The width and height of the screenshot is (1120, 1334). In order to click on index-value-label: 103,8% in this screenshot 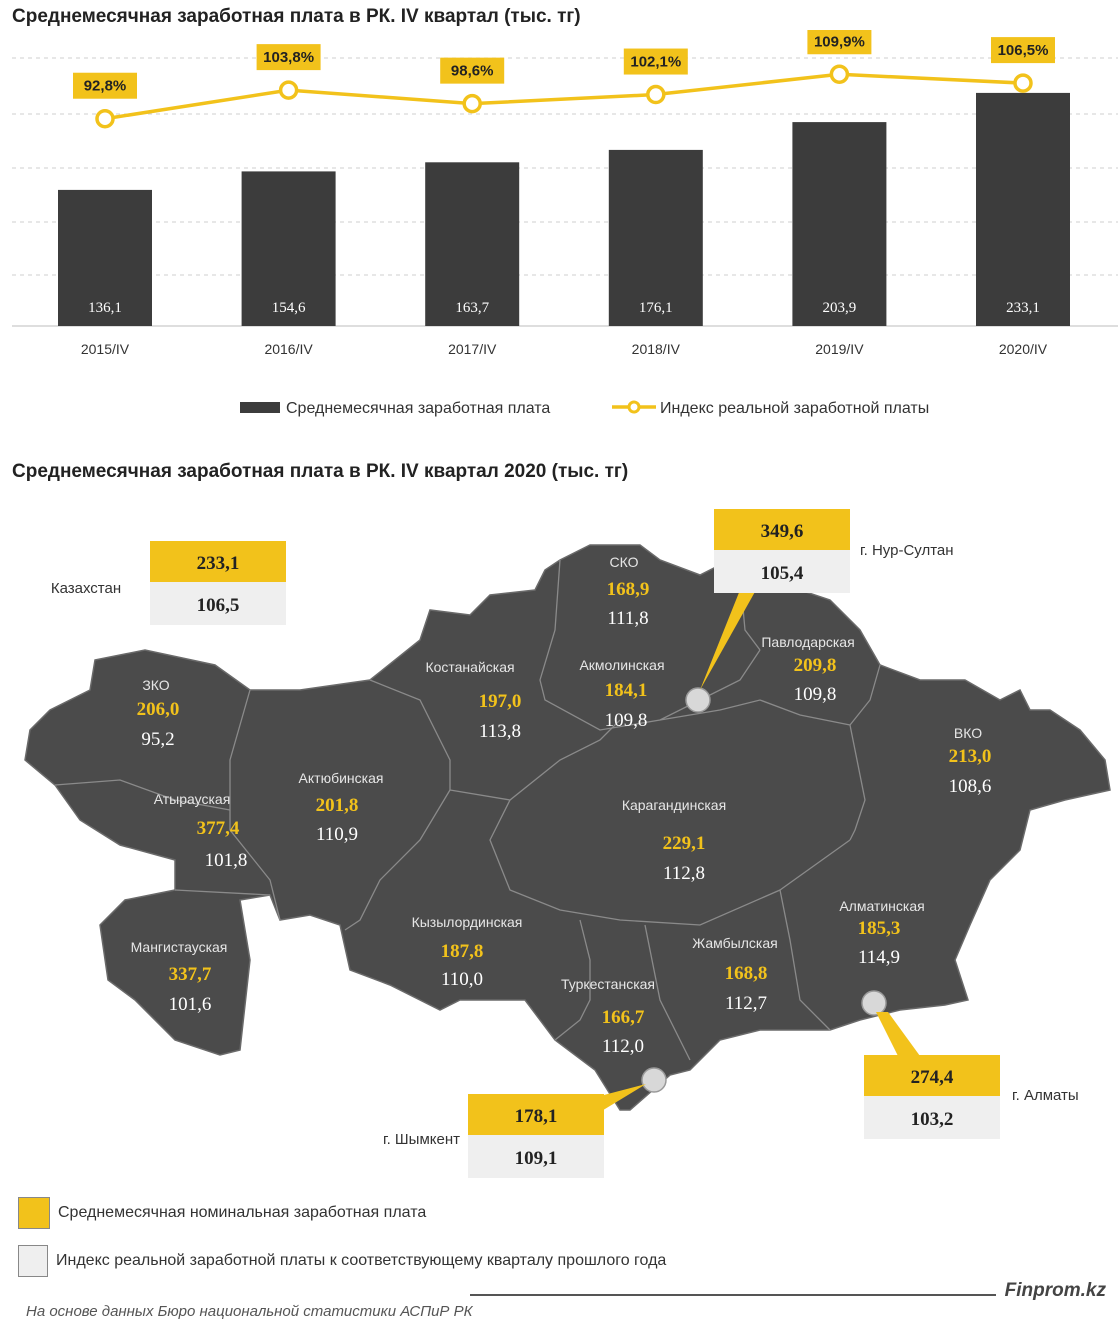, I will do `click(288, 57)`.